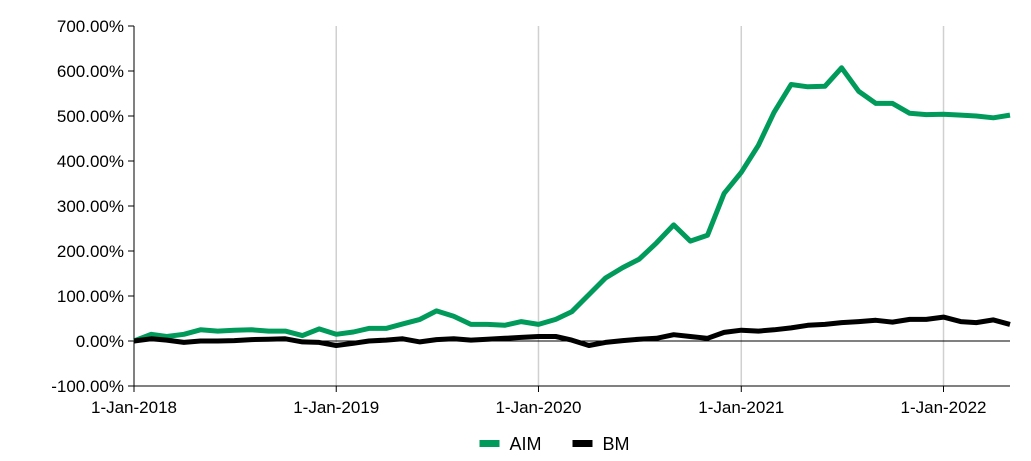  I want to click on y-tick-label: 100.00%, so click(90, 296).